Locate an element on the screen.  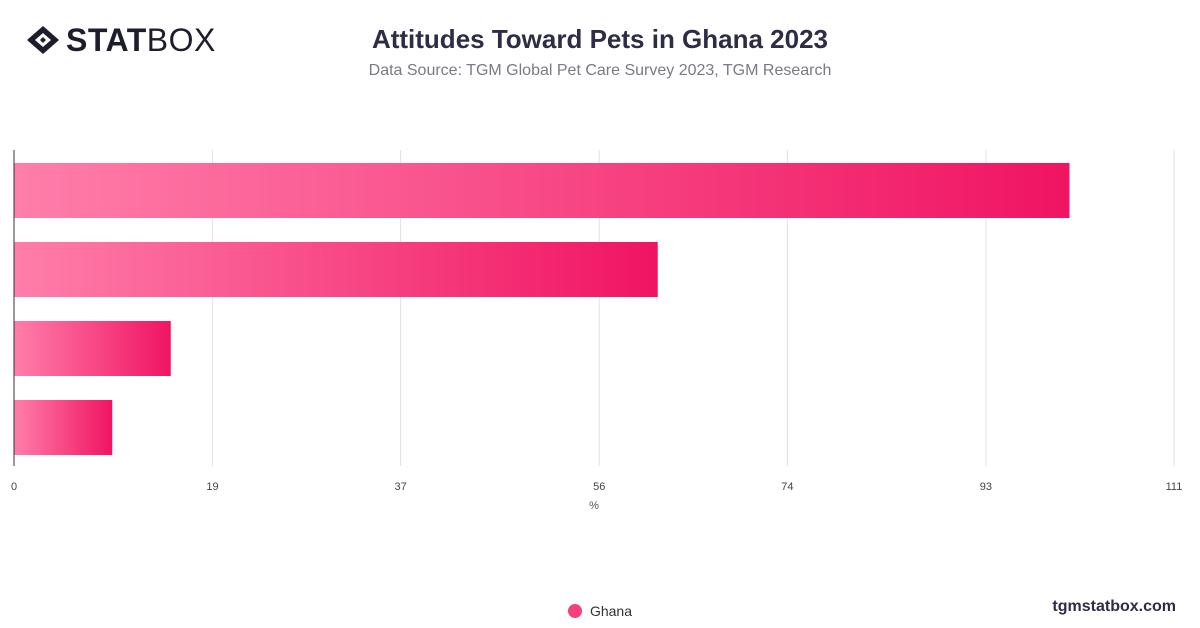
legend-marker-ghana is located at coordinates (574, 611).